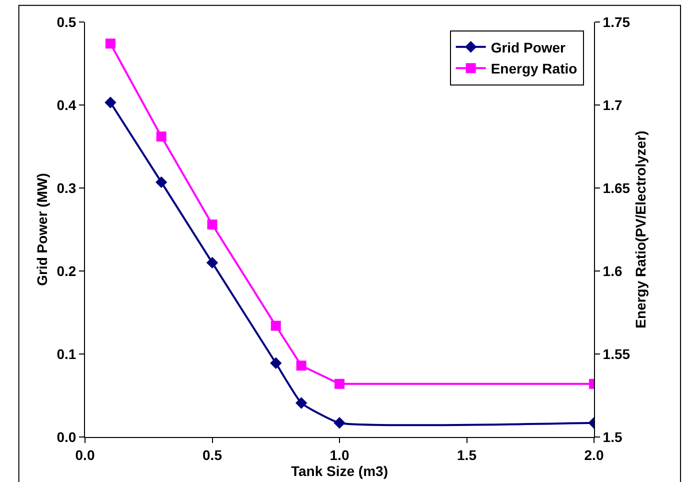  I want to click on x-tick-label: 0.5, so click(212, 454).